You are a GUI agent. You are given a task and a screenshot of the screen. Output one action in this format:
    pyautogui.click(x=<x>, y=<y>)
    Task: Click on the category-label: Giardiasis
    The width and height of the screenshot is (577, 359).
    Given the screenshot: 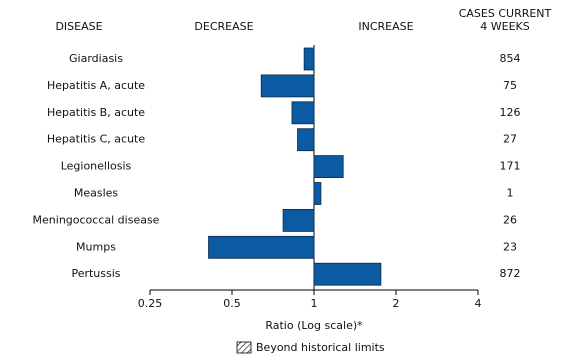 What is the action you would take?
    pyautogui.click(x=96, y=58)
    